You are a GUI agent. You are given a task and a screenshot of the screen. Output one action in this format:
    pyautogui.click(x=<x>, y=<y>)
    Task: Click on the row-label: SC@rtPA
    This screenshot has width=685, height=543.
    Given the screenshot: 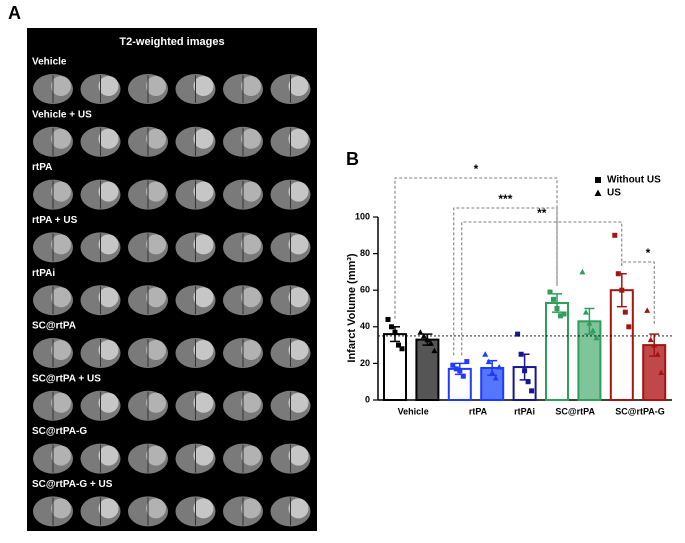 What is the action you would take?
    pyautogui.click(x=54, y=326)
    